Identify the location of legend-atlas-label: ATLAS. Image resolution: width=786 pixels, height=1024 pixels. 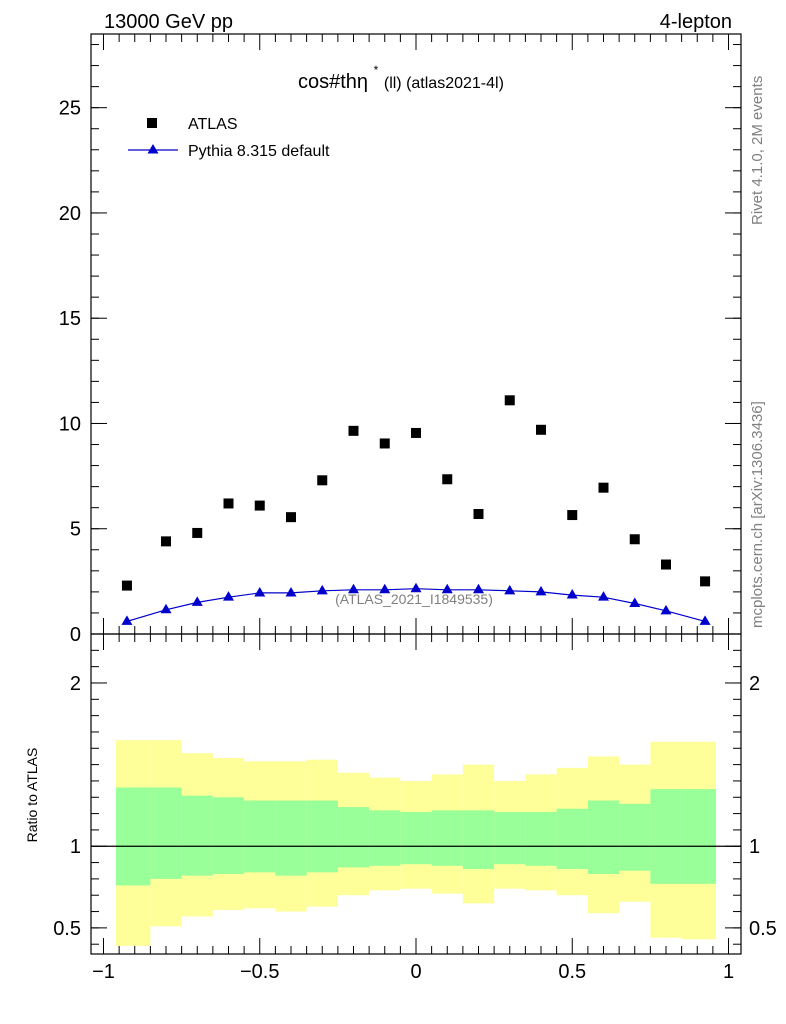
(213, 124).